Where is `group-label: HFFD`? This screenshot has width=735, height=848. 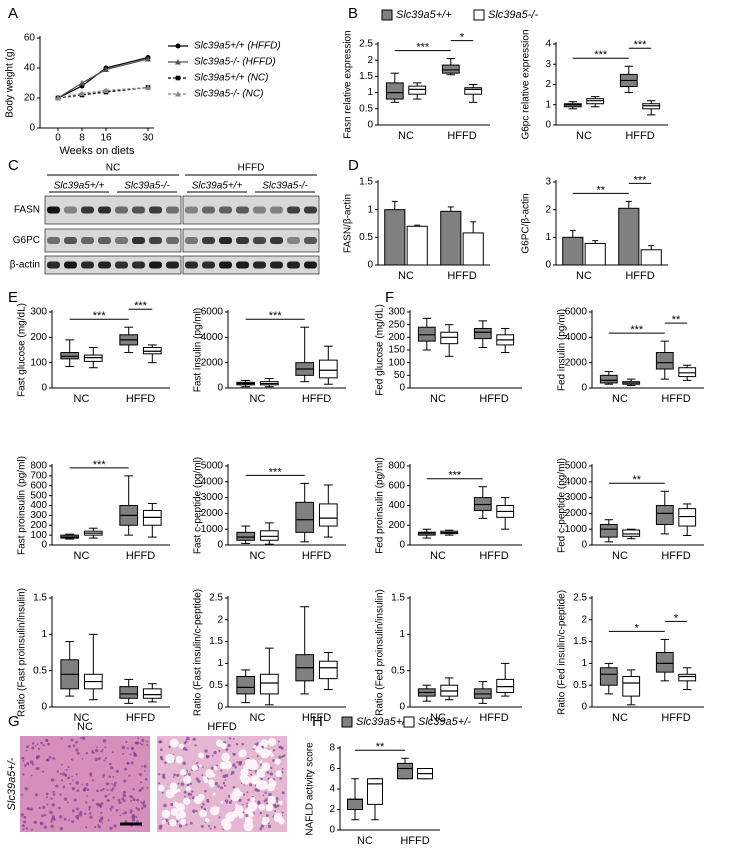
group-label: HFFD is located at coordinates (251, 168).